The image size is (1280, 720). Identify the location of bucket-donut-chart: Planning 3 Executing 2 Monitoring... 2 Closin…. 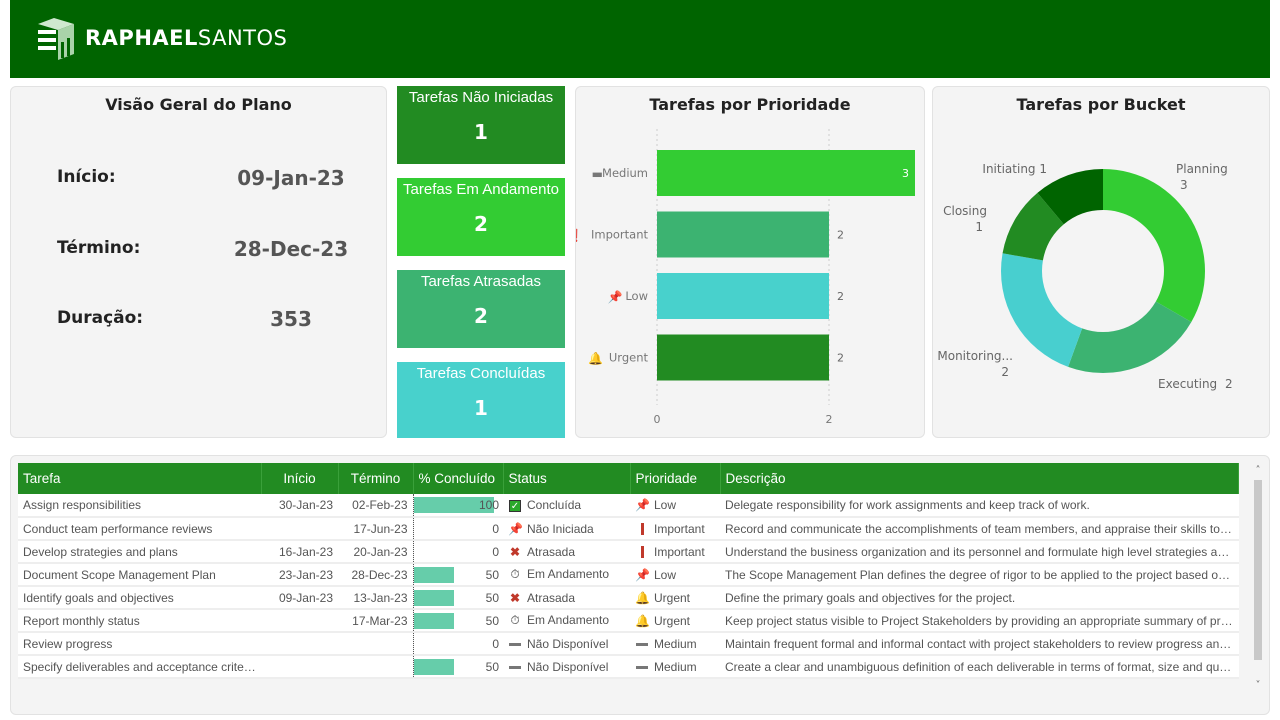
(1085, 276).